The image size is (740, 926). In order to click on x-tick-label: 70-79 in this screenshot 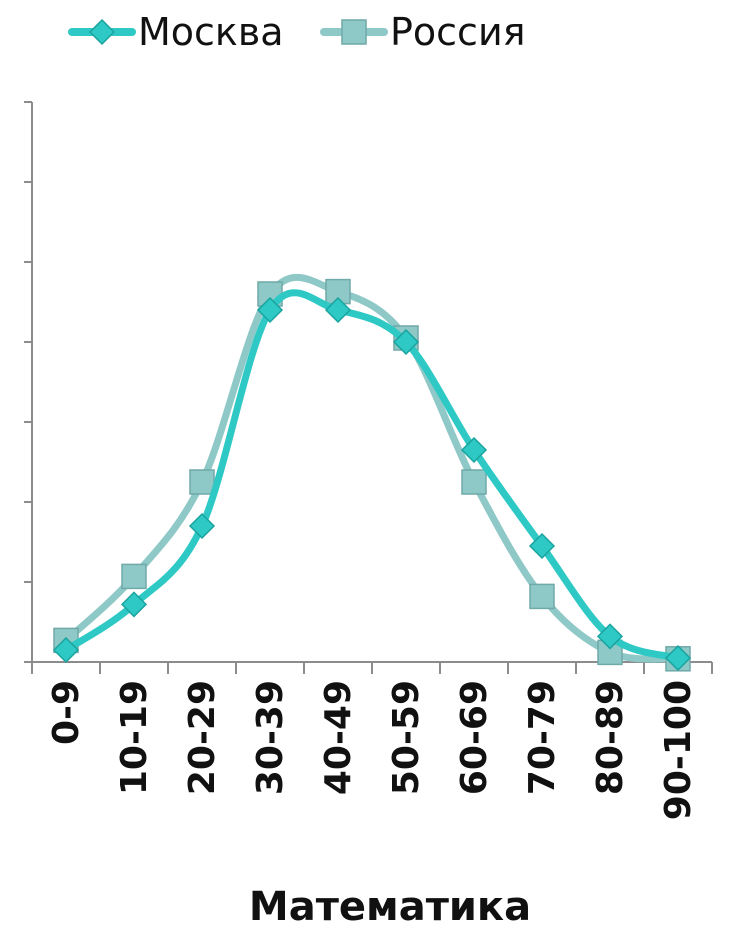, I will do `click(542, 737)`.